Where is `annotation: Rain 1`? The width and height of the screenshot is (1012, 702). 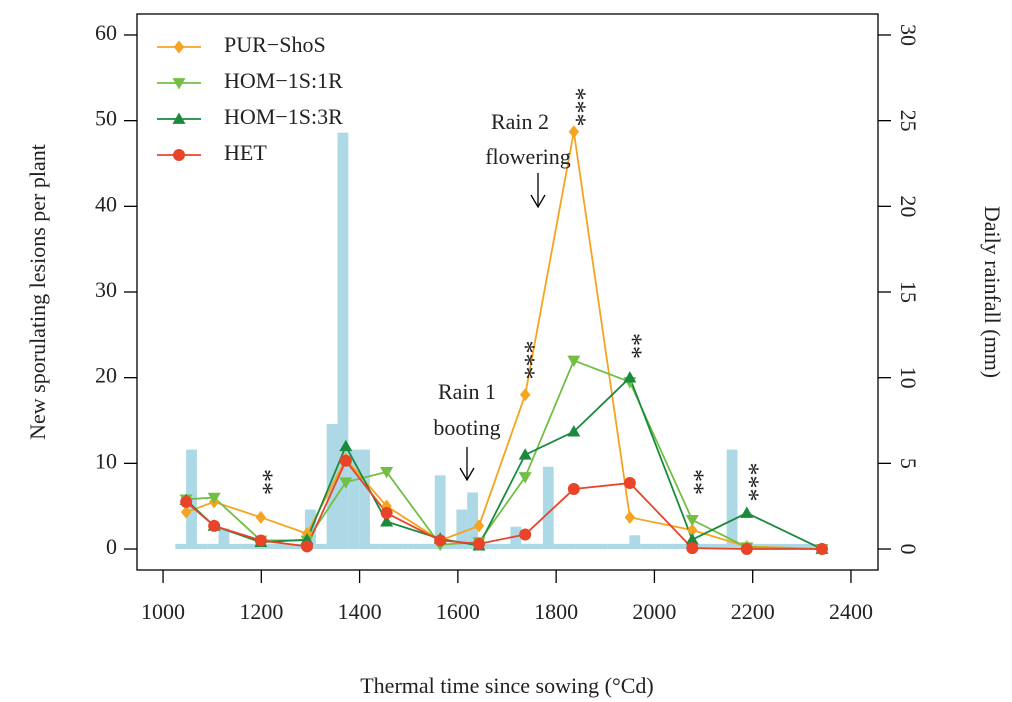
annotation: Rain 1 is located at coordinates (467, 391).